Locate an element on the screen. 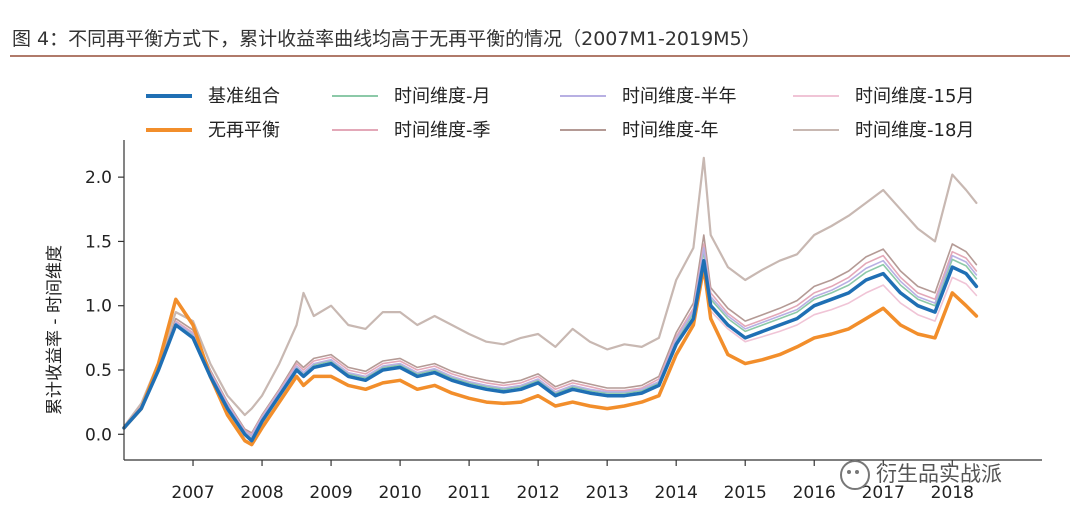  x-tick-label: 2008 is located at coordinates (261, 493).